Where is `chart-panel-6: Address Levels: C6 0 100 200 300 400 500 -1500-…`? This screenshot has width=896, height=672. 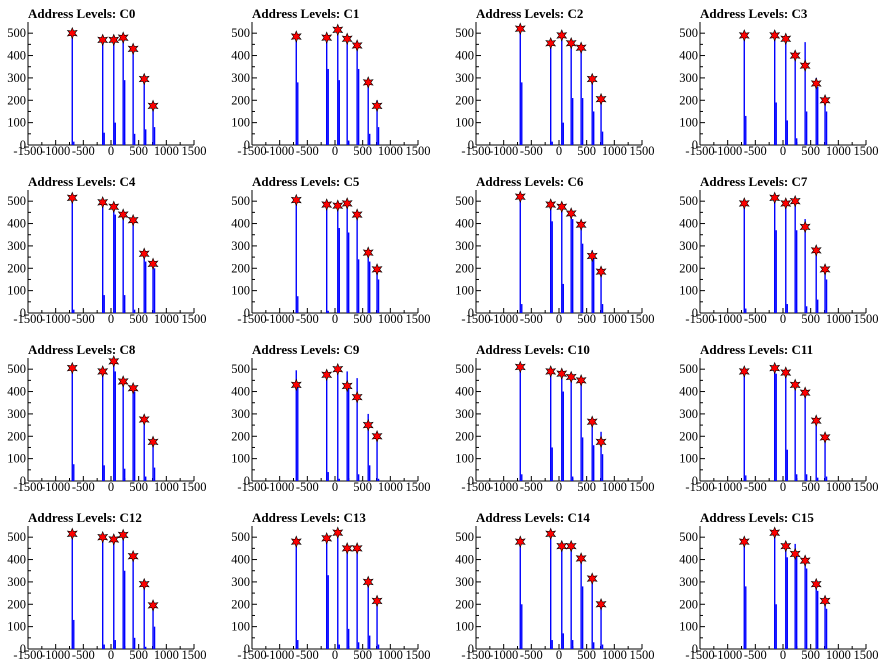 chart-panel-6: Address Levels: C6 0 100 200 300 400 500 -1500-… is located at coordinates (560, 252).